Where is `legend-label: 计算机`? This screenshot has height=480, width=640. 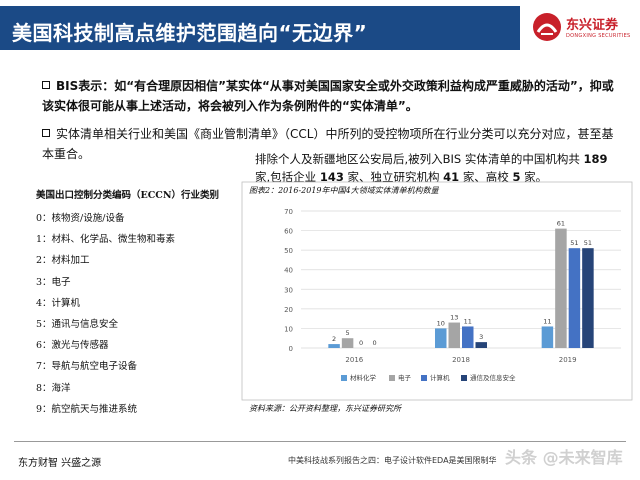 legend-label: 计算机 is located at coordinates (440, 377).